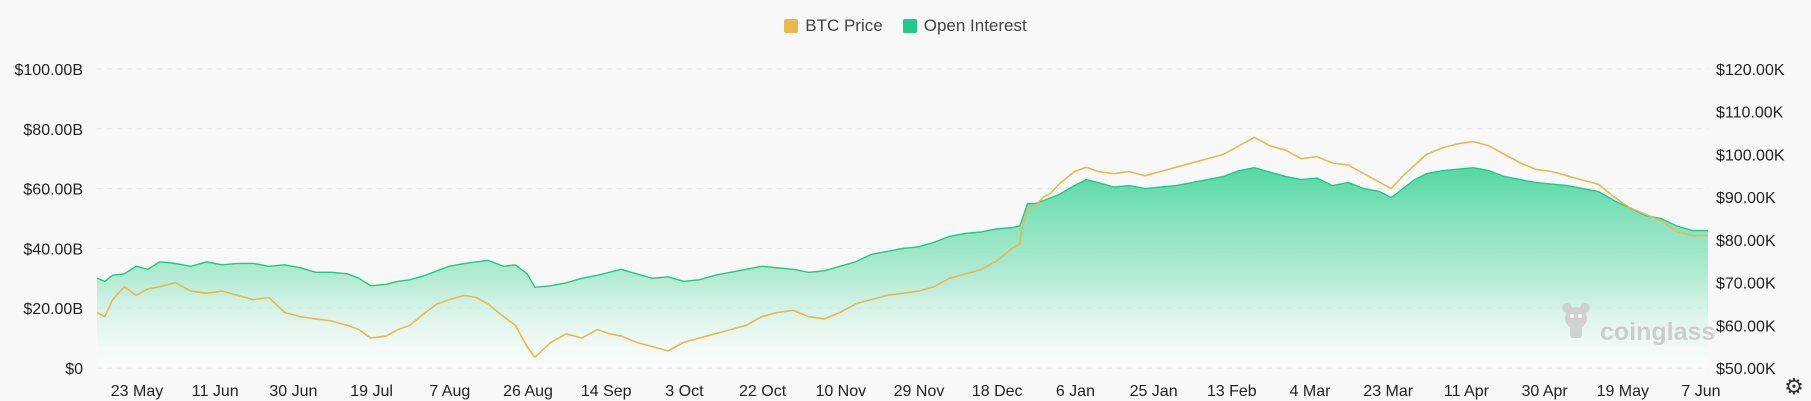  What do you see at coordinates (1750, 113) in the screenshot?
I see `y-right-tick-label: $110.00K` at bounding box center [1750, 113].